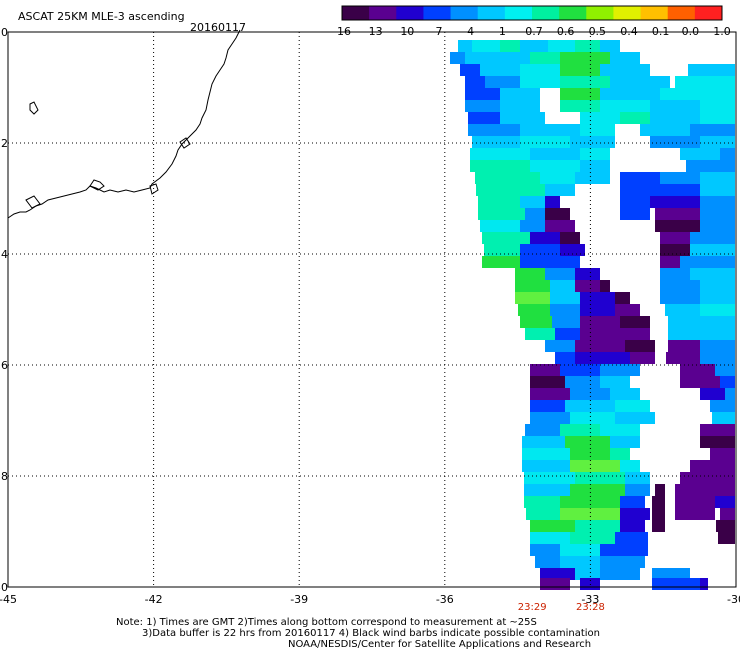 The image size is (740, 651). Describe the element at coordinates (370, 599) in the screenshot. I see `longitude-labels: -45 -42 -39 -36 -33 -30` at that location.